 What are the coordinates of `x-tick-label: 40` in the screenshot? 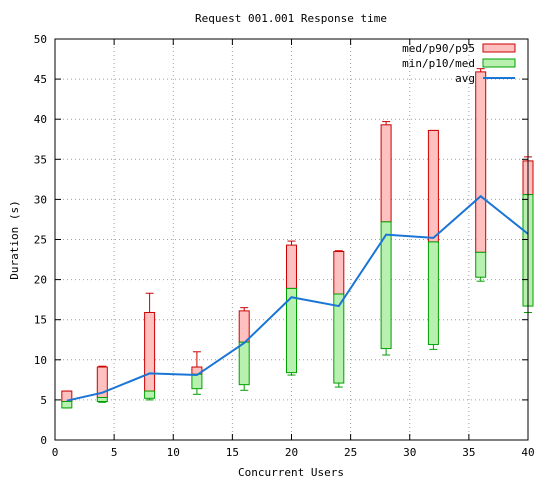 It's located at (527, 452).